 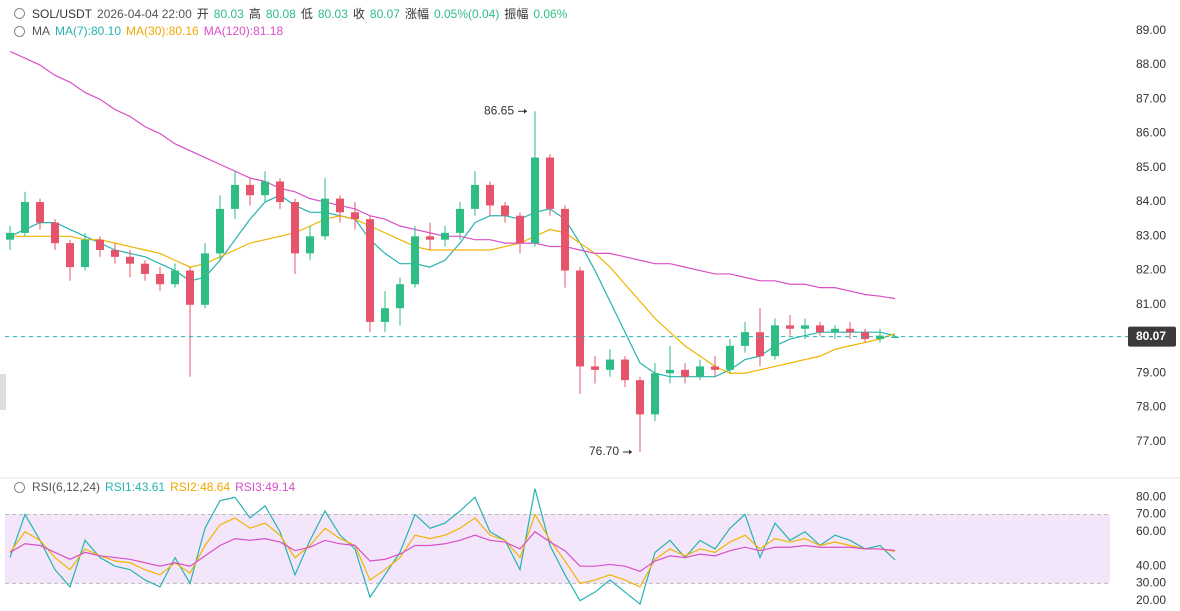 What do you see at coordinates (306, 14) in the screenshot?
I see `label: 低` at bounding box center [306, 14].